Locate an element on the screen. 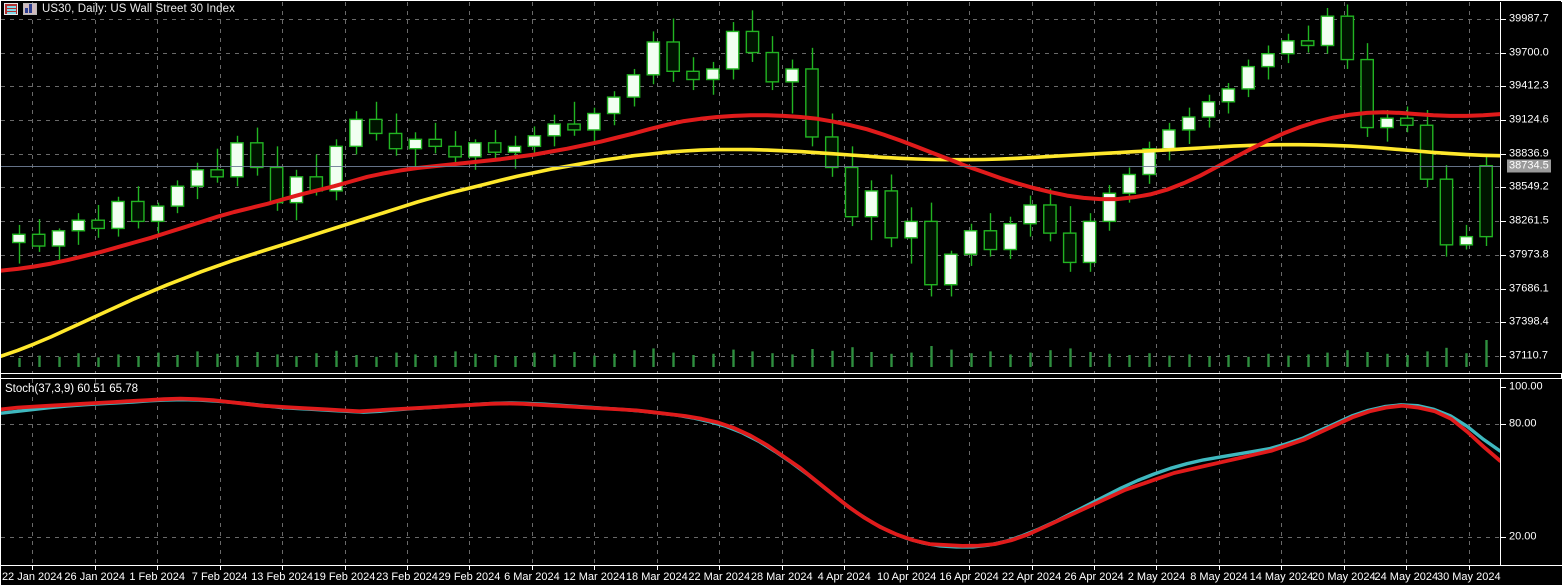  time-axis-label: 1 Feb 2024 is located at coordinates (157, 577).